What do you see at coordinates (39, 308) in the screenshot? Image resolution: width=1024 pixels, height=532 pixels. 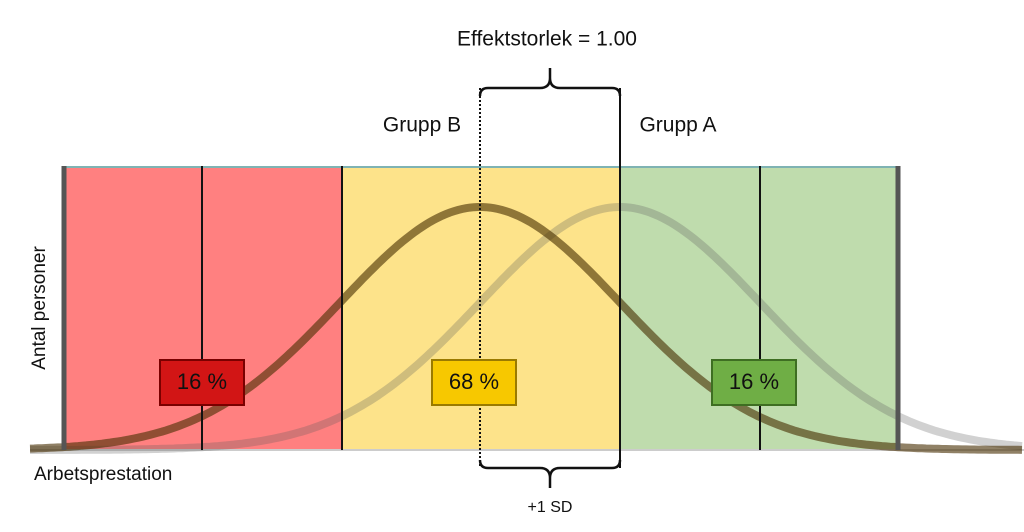 I see `y-axis-label: Antal personer` at bounding box center [39, 308].